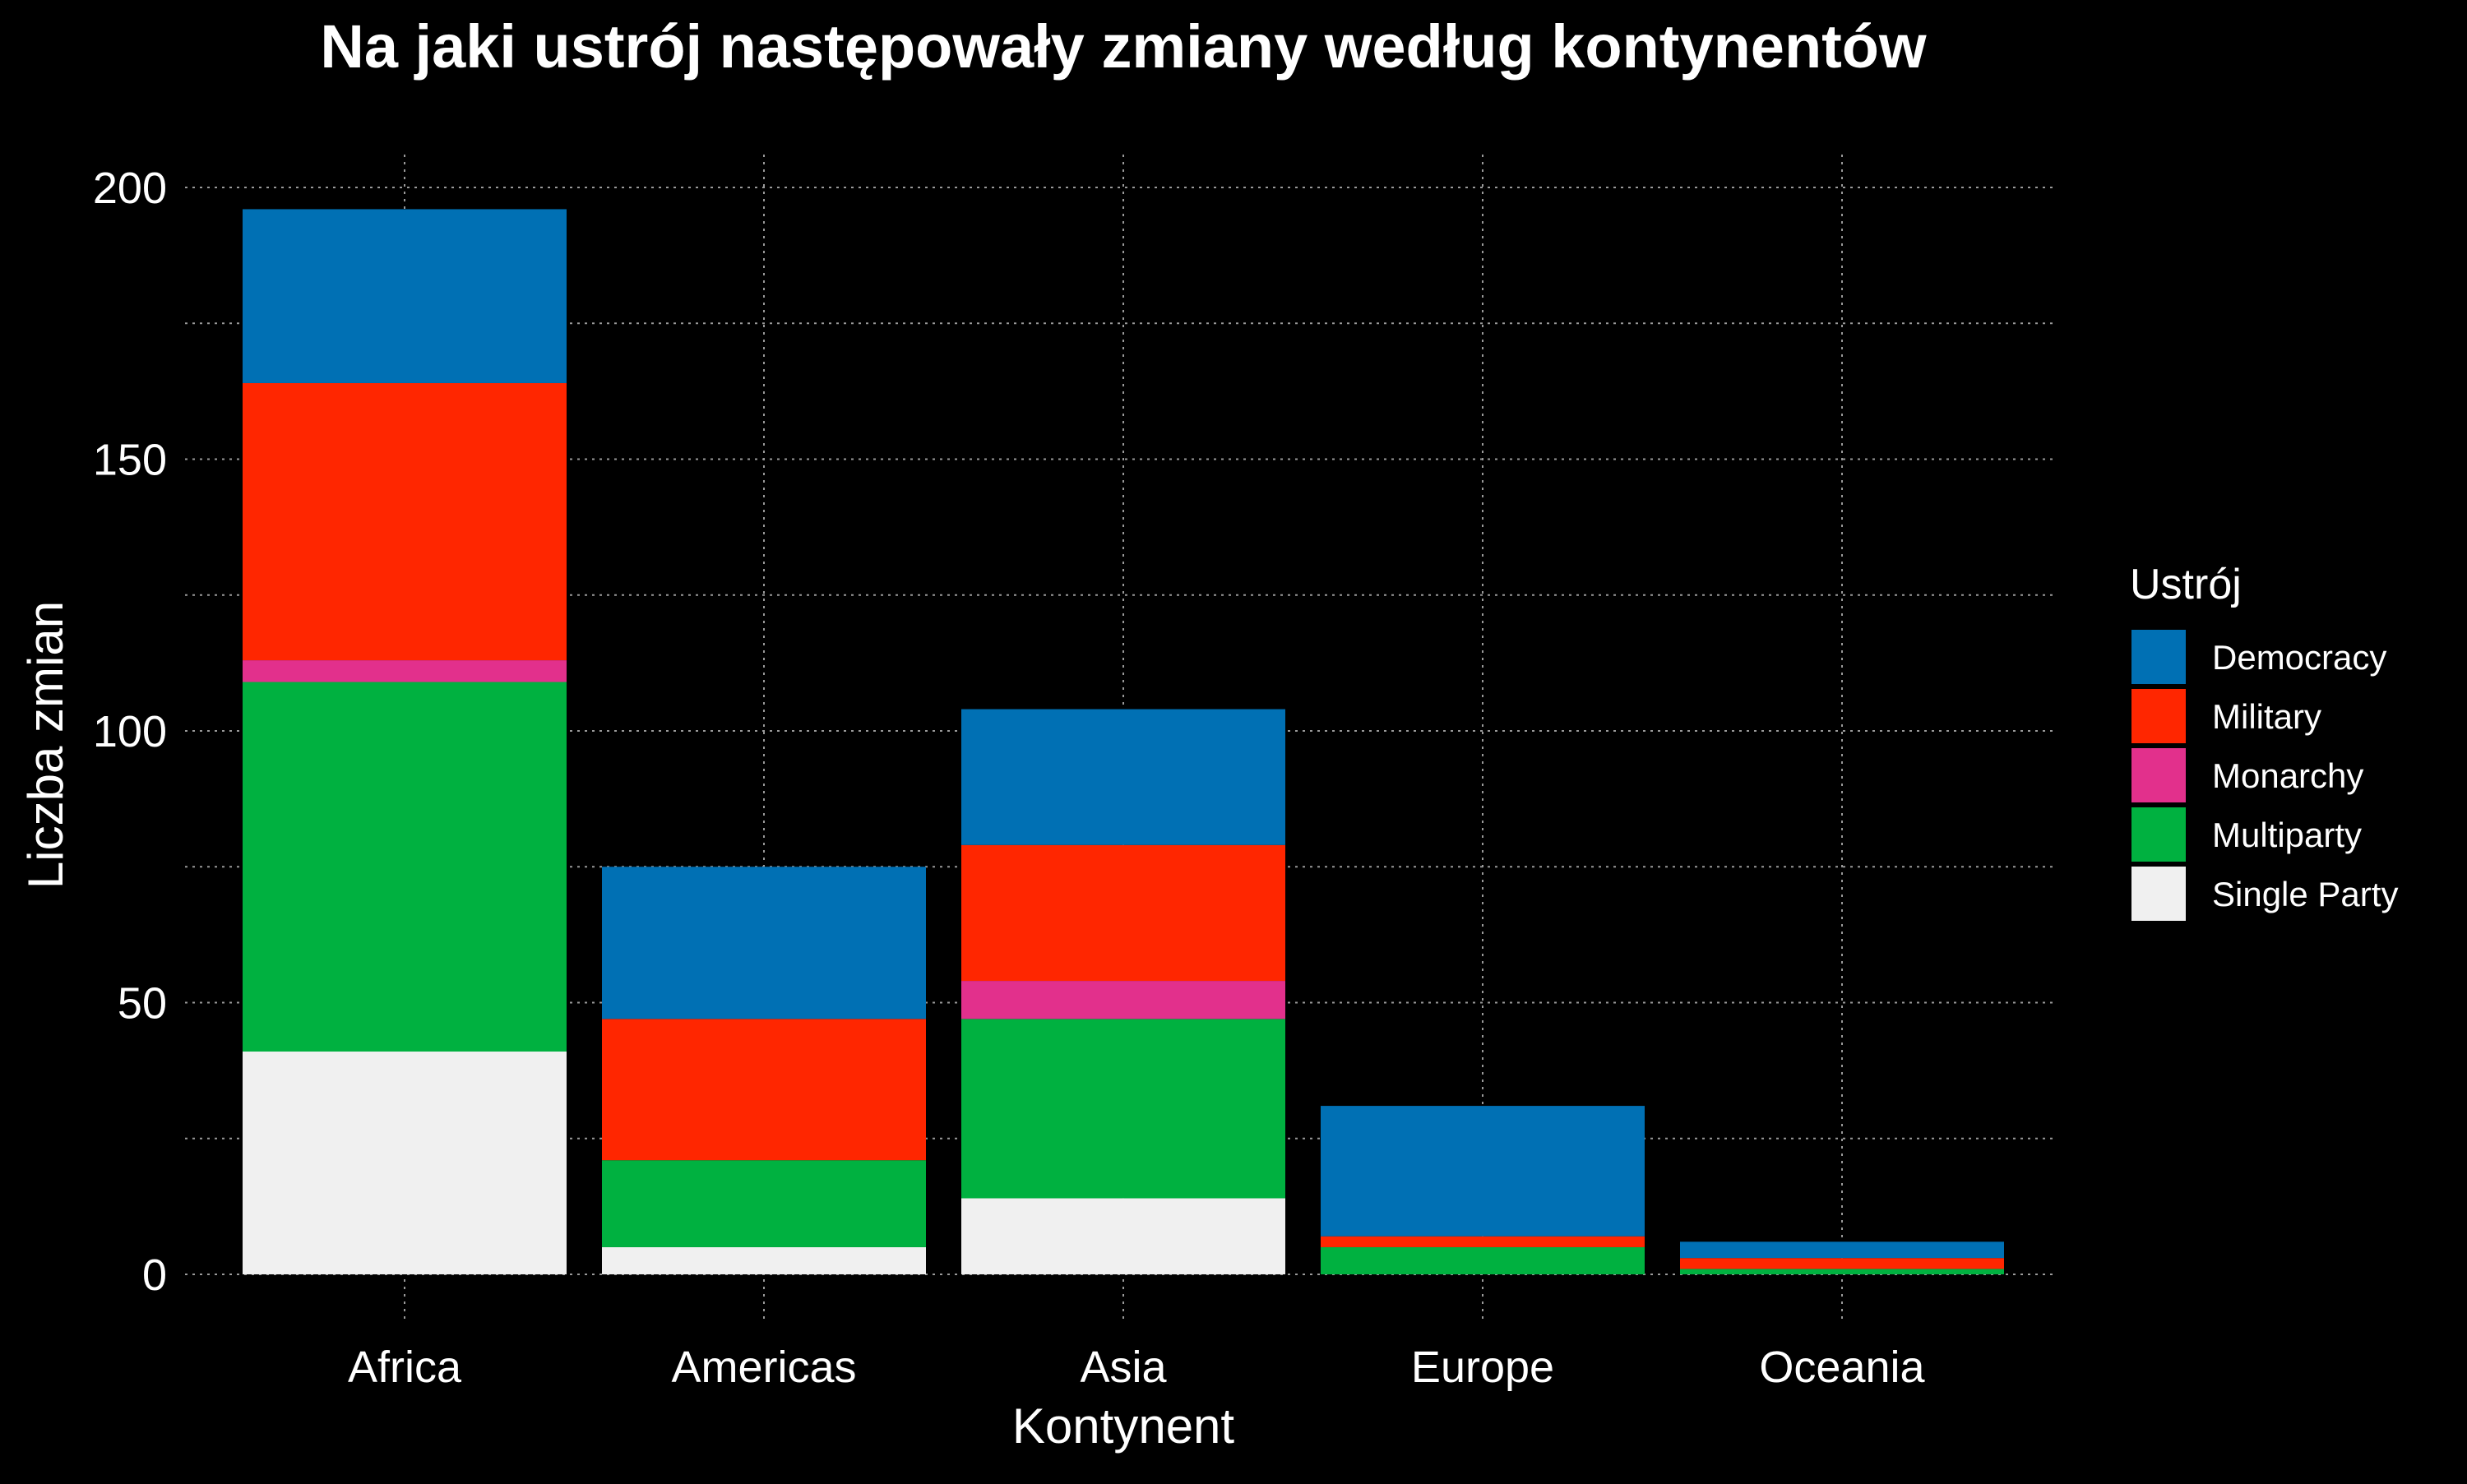 This screenshot has width=2467, height=1484. I want to click on y-axis-title: Liczba zmian, so click(46, 745).